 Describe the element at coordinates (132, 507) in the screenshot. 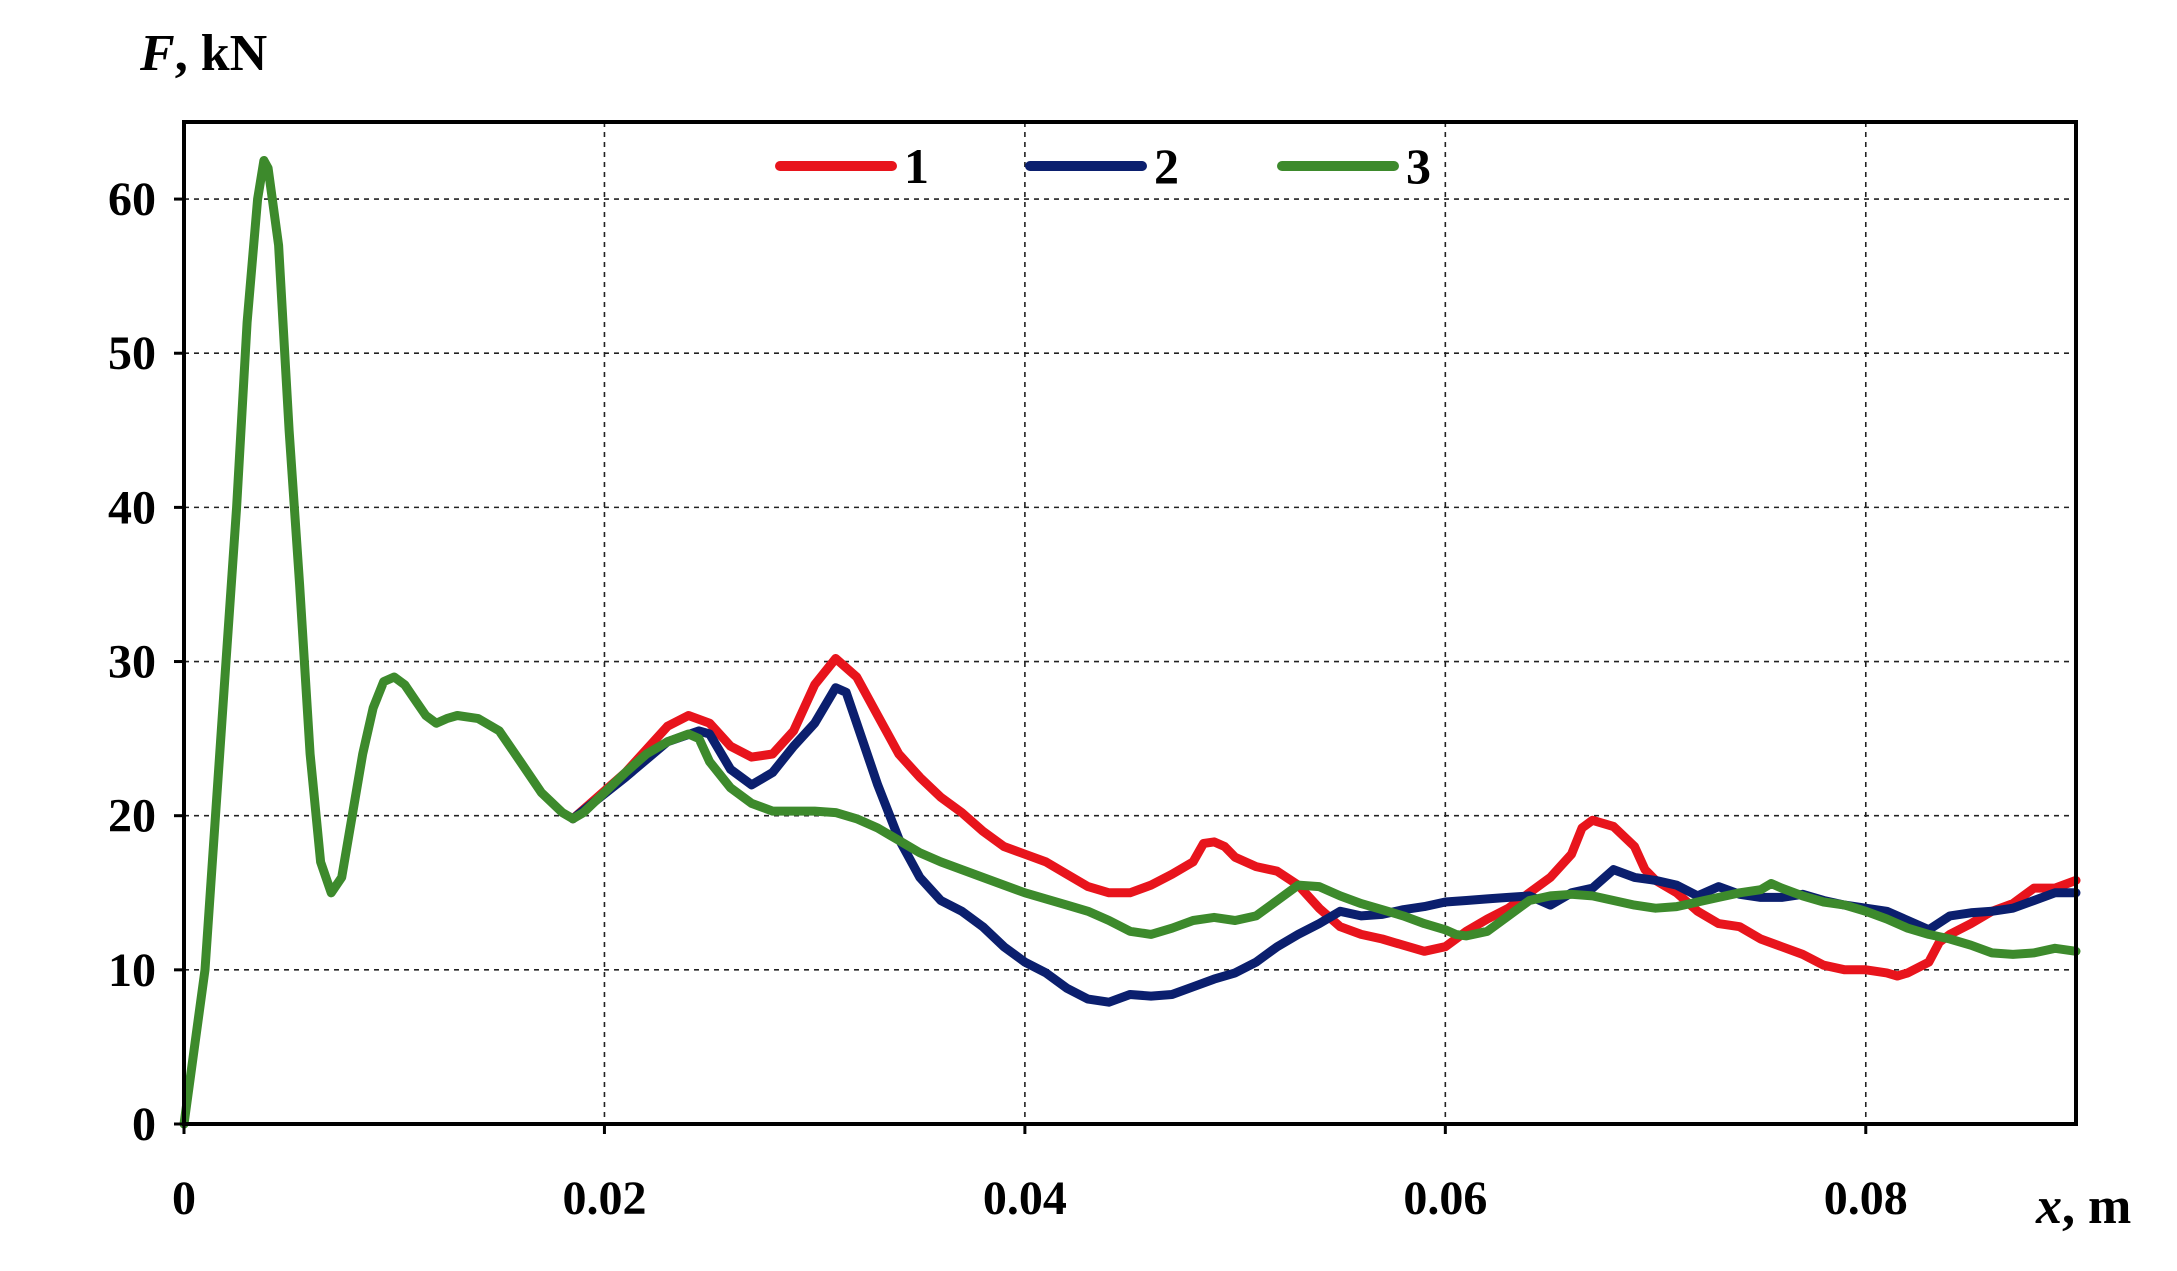

I see `y-tick-label: 40` at that location.